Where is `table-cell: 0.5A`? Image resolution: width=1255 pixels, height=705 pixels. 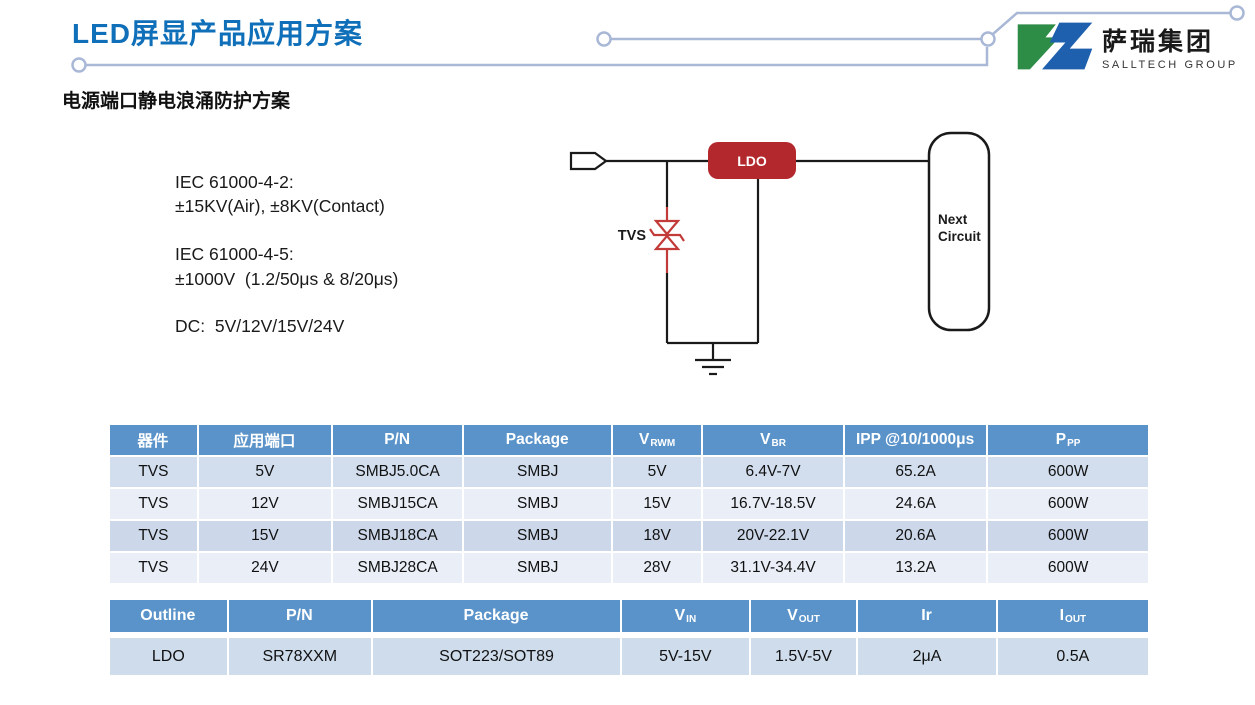 table-cell: 0.5A is located at coordinates (1072, 656).